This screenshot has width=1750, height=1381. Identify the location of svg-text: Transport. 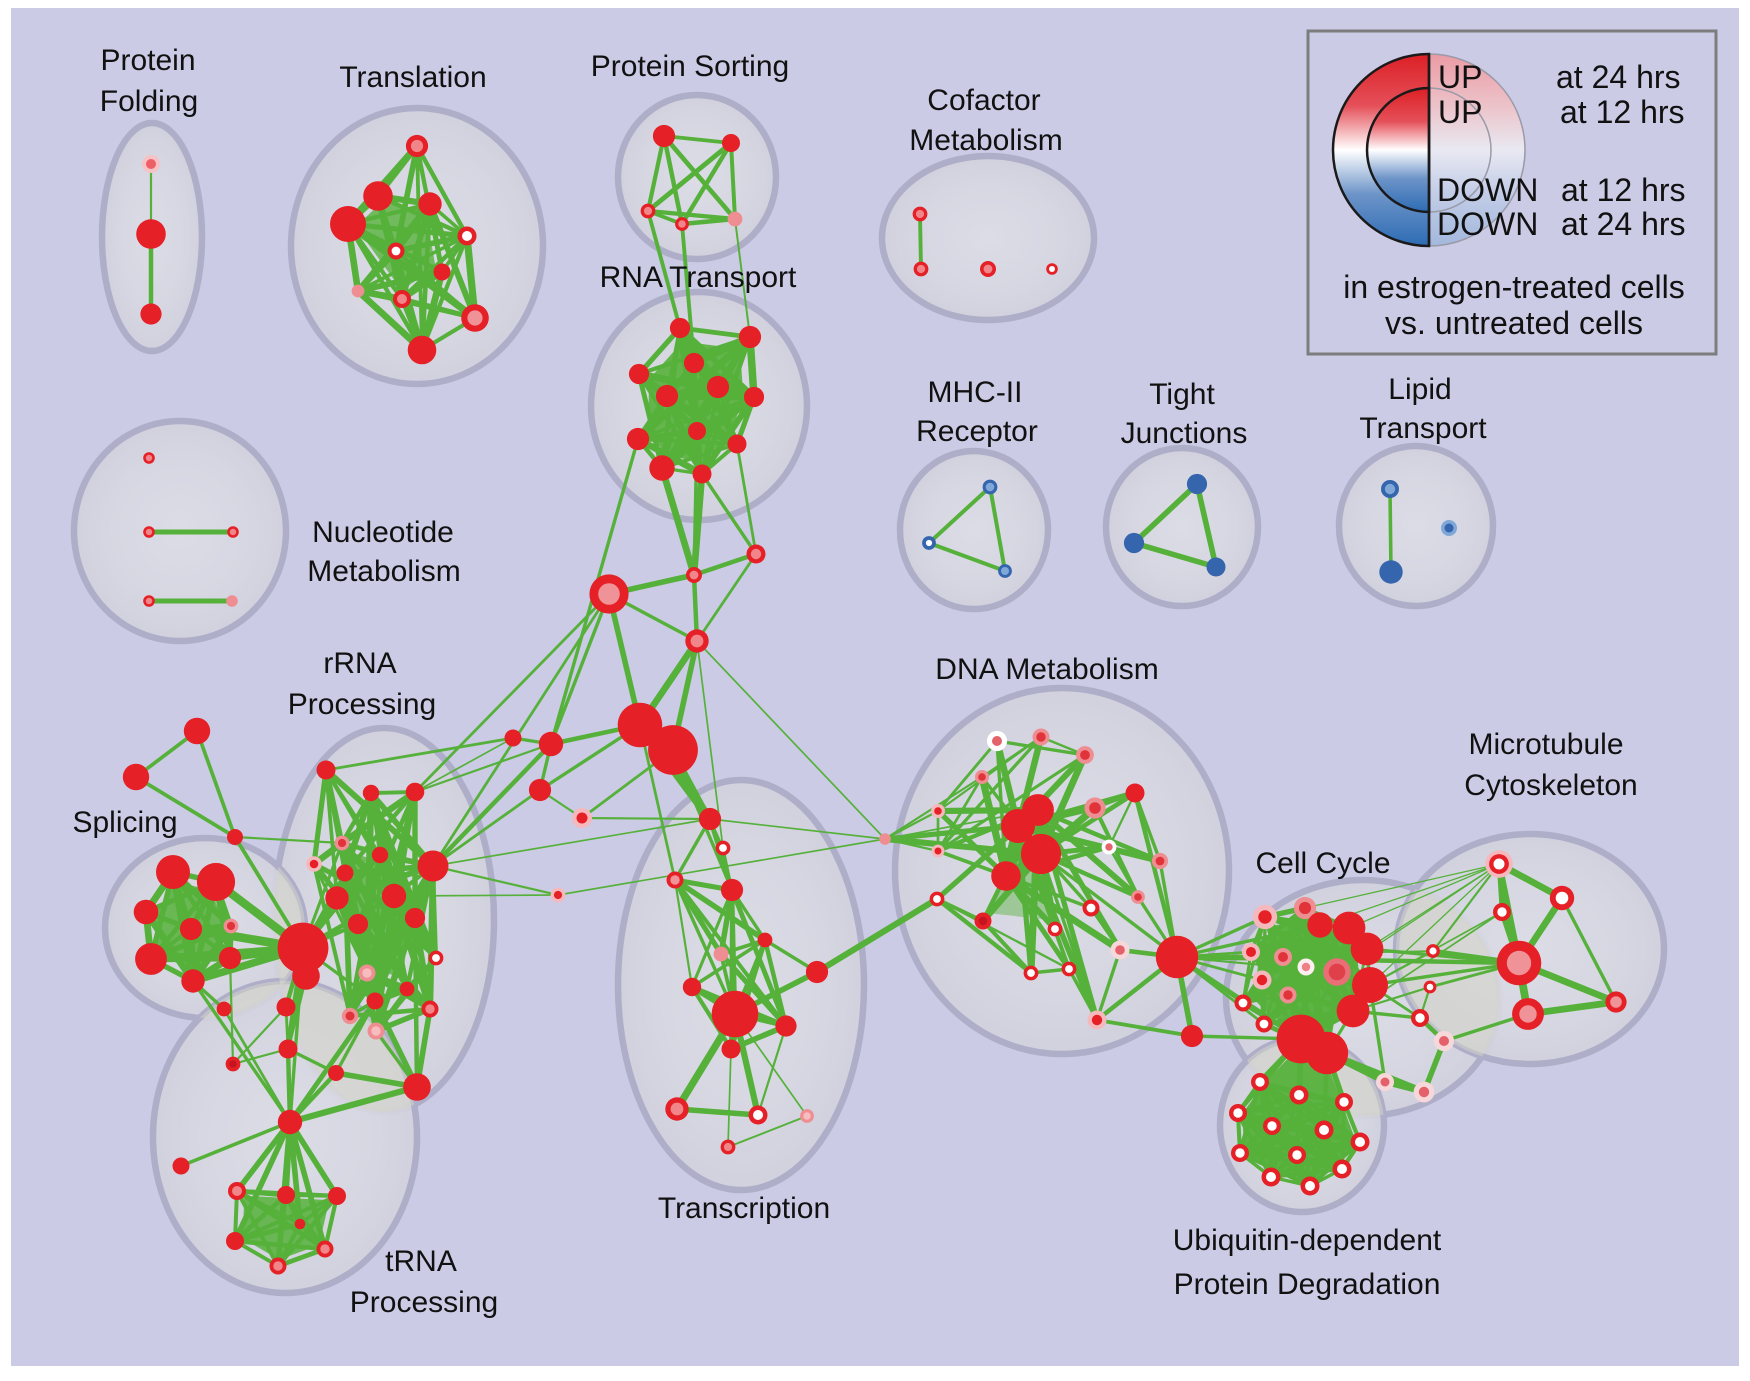
(1423, 428).